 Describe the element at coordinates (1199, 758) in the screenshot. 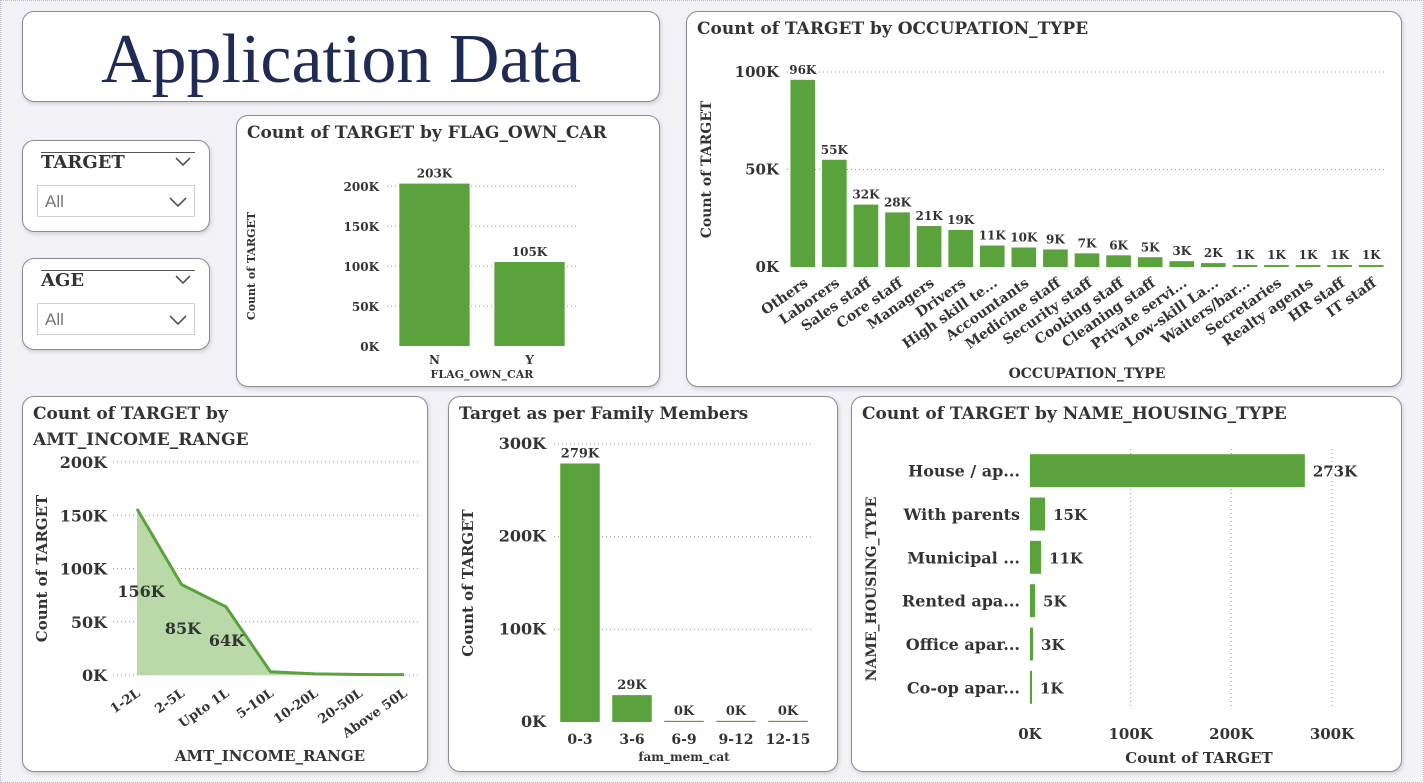

I see `x-axis-title: Count of TARGET` at that location.